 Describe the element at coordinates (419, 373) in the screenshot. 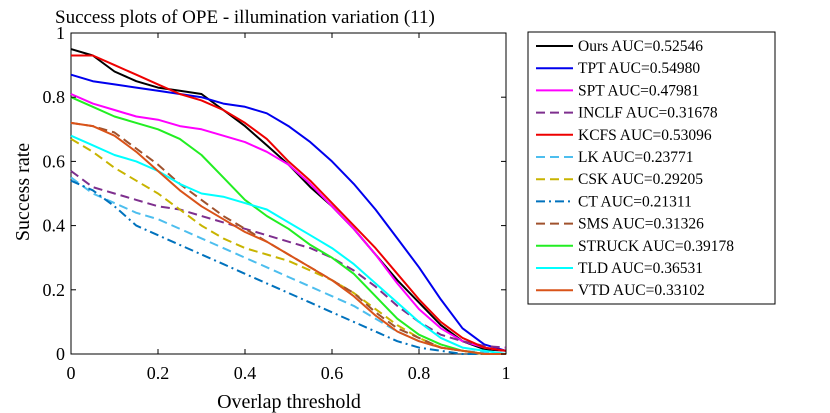

I see `x-tick-label: 0.8` at that location.